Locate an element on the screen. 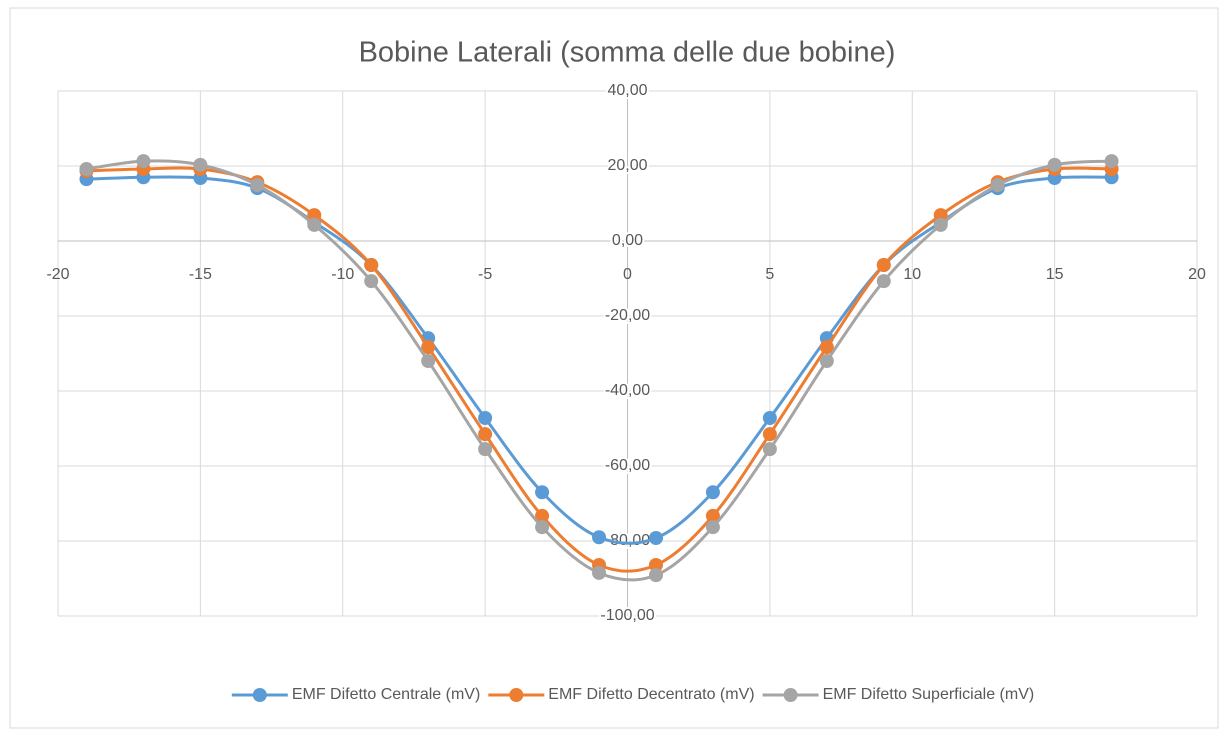 This screenshot has width=1219, height=729. y-tick-label: -40,00 is located at coordinates (627, 390).